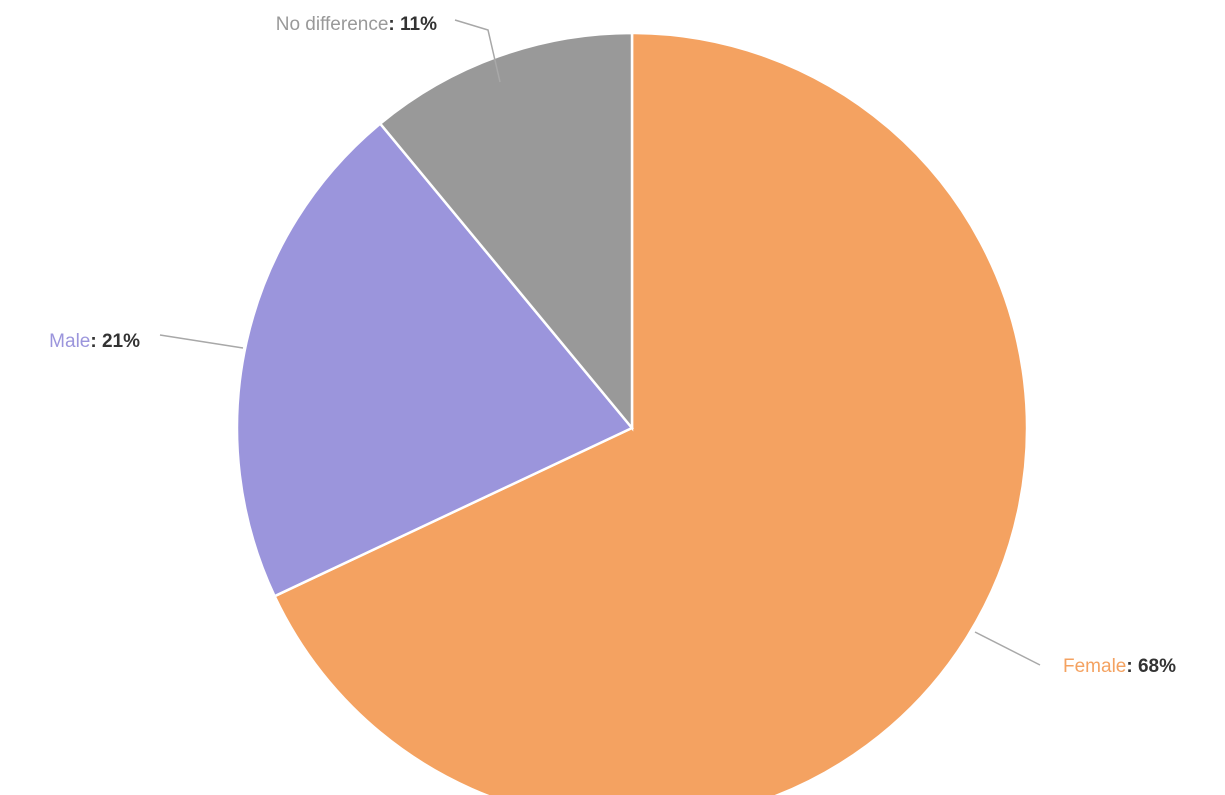 Image resolution: width=1225 pixels, height=795 pixels. I want to click on slice-label-name: No difference, so click(332, 24).